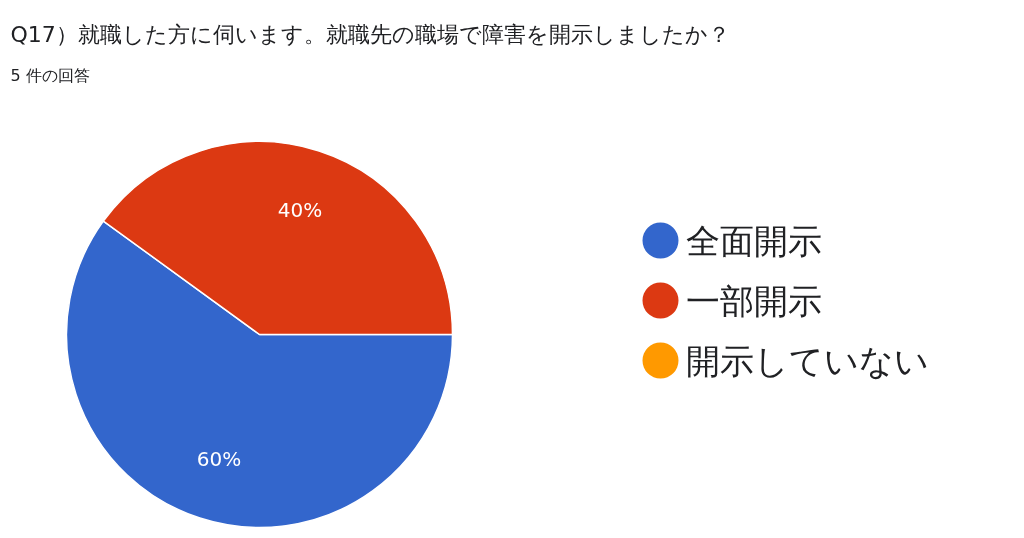 This screenshot has width=1024, height=538. I want to click on data-label: 40%, so click(300, 209).